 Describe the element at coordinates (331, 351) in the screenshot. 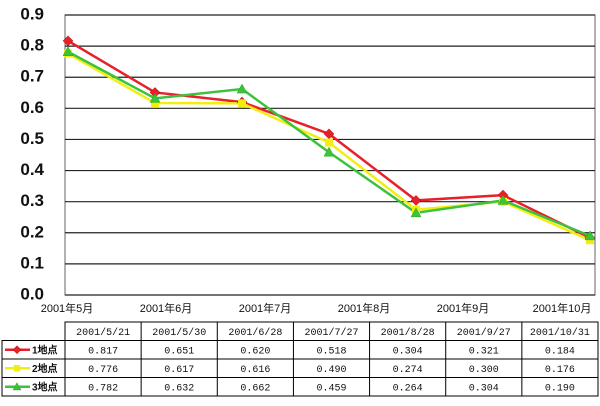

I see `table-cell: 0.518` at that location.